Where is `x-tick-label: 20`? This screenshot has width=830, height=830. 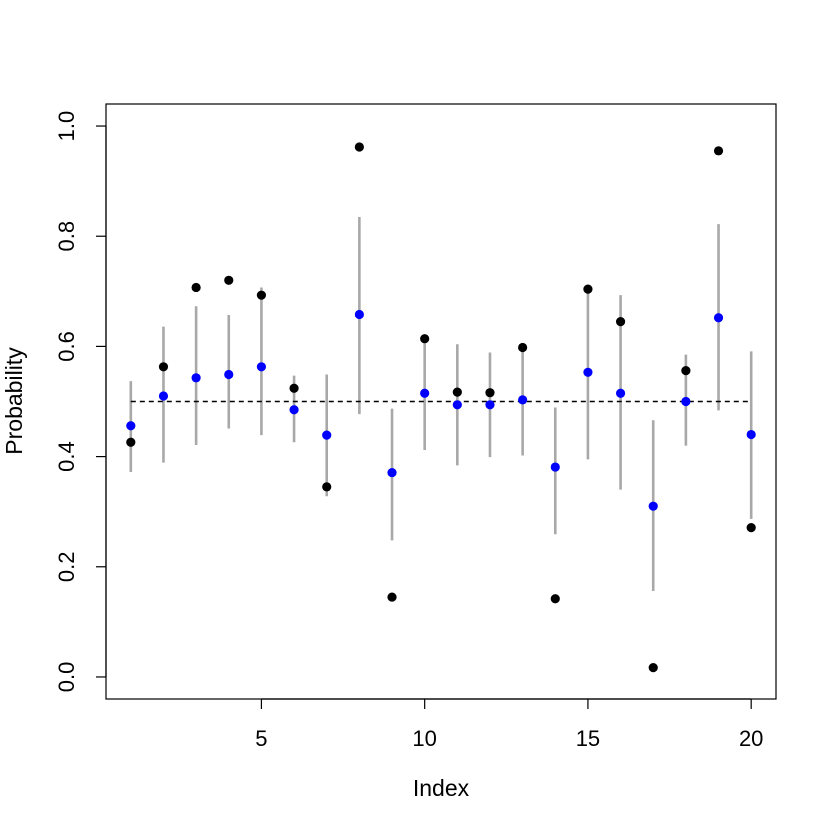
x-tick-label: 20 is located at coordinates (751, 738).